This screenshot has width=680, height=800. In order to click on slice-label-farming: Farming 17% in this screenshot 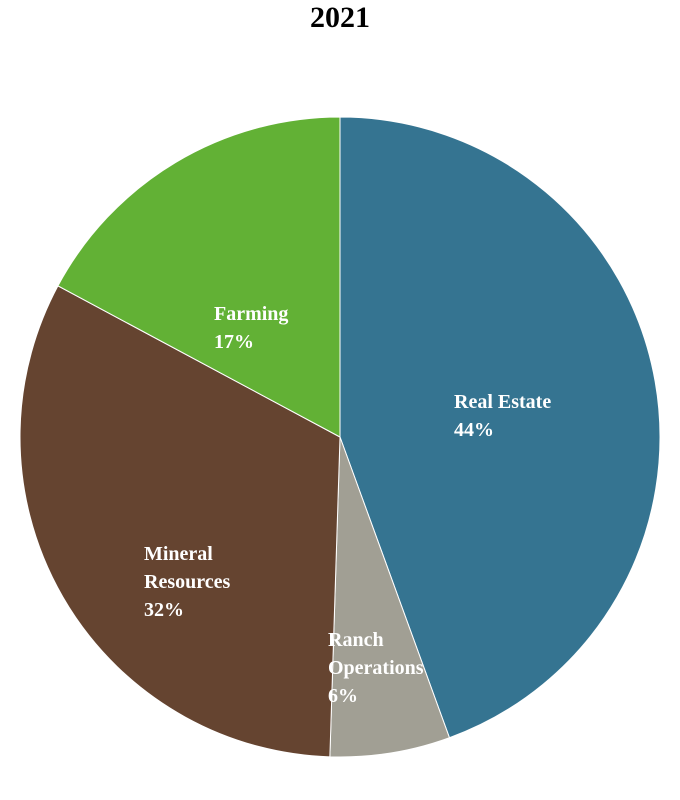, I will do `click(251, 328)`.